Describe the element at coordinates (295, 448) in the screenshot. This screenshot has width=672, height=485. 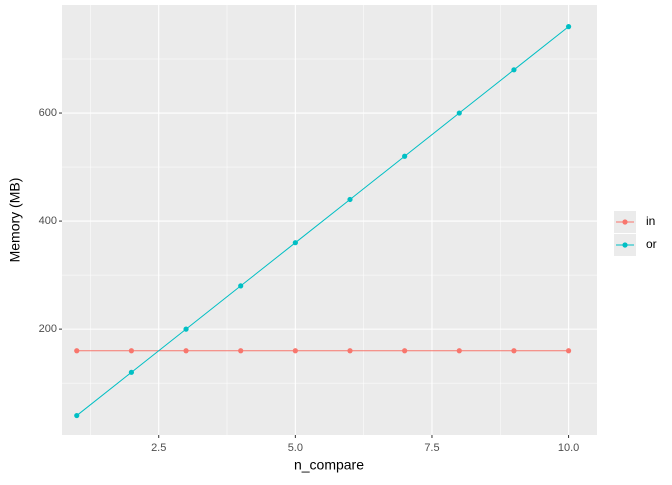
I see `x-tick-label: 5.0` at that location.